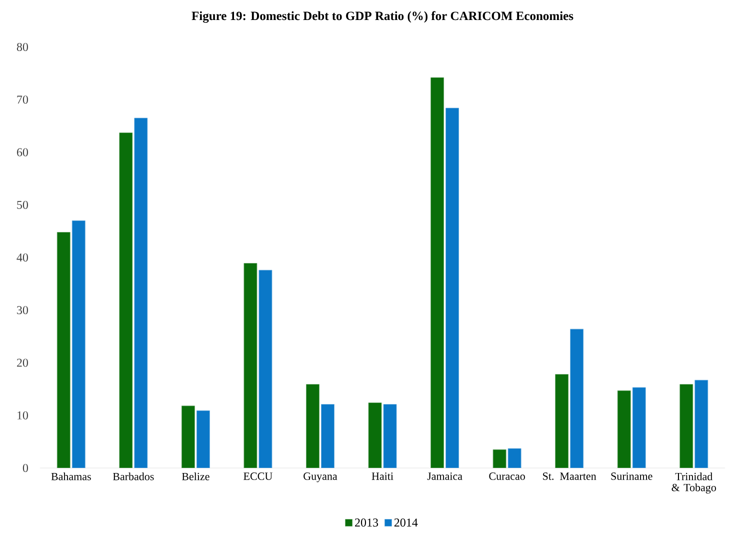 The width and height of the screenshot is (730, 533). I want to click on y-tick-label: 50, so click(22, 204).